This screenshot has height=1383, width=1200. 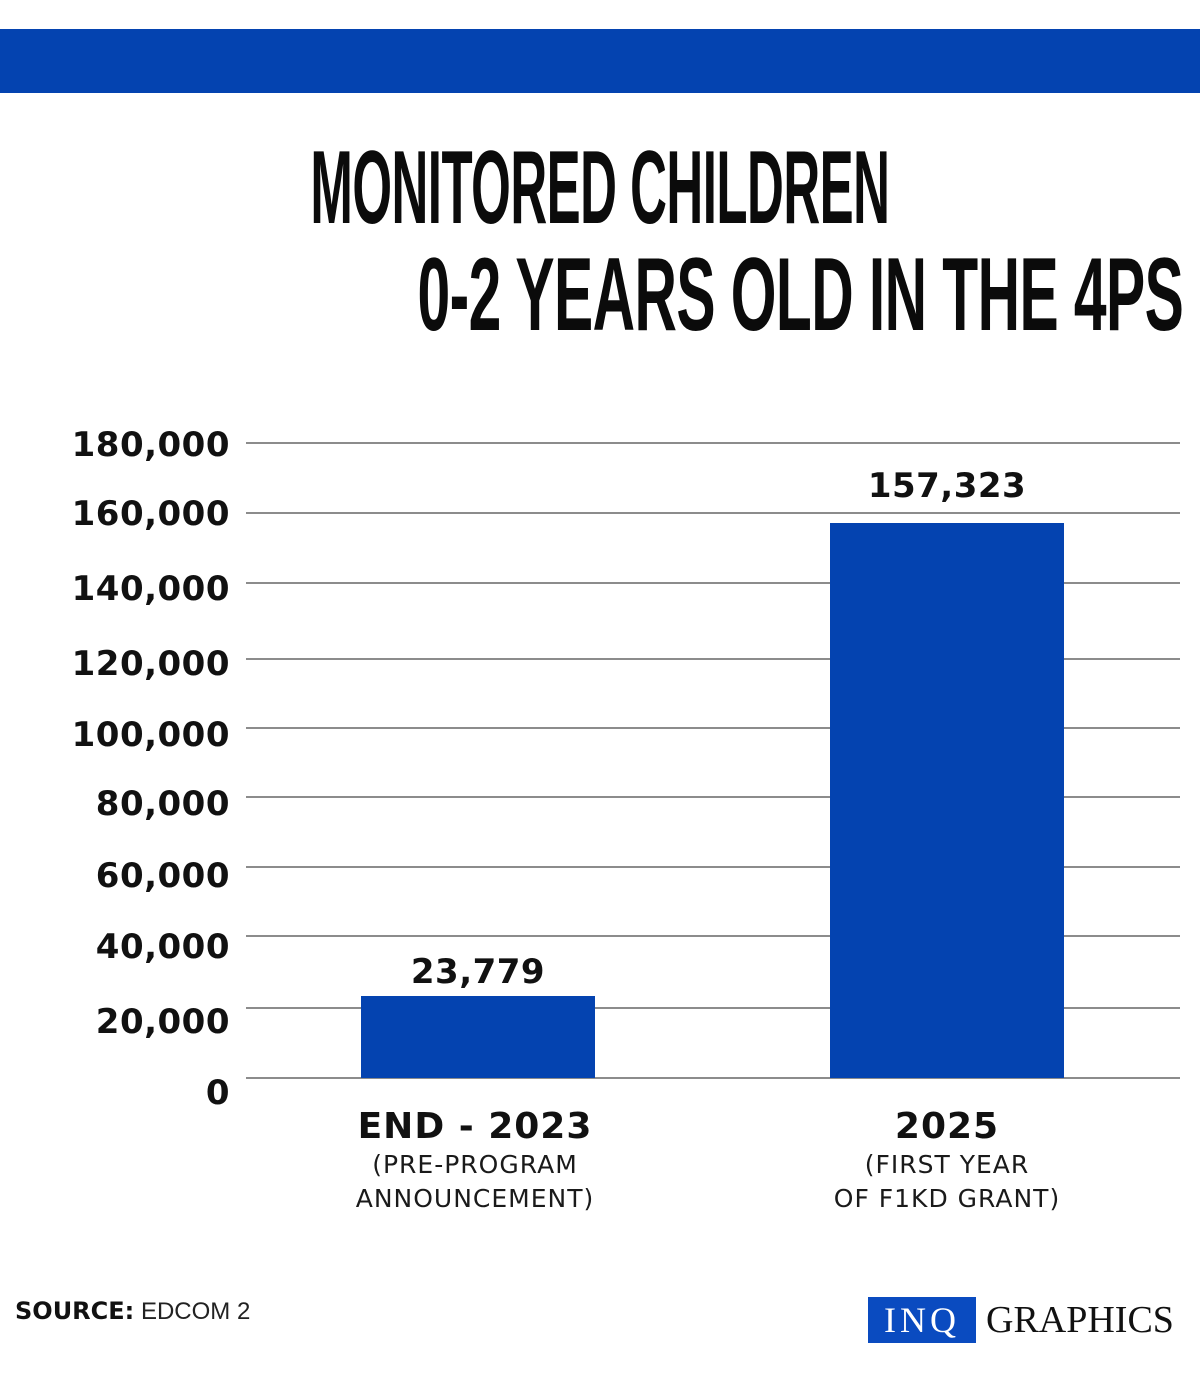 I want to click on y-tick-label: 180,000, so click(x=150, y=445).